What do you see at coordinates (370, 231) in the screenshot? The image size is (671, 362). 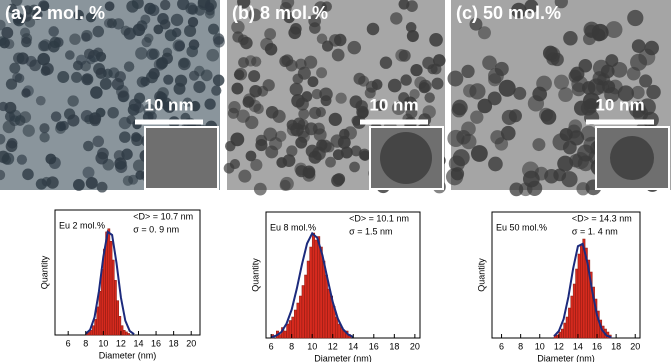 I see `annotation: σ = 1.5 nm` at bounding box center [370, 231].